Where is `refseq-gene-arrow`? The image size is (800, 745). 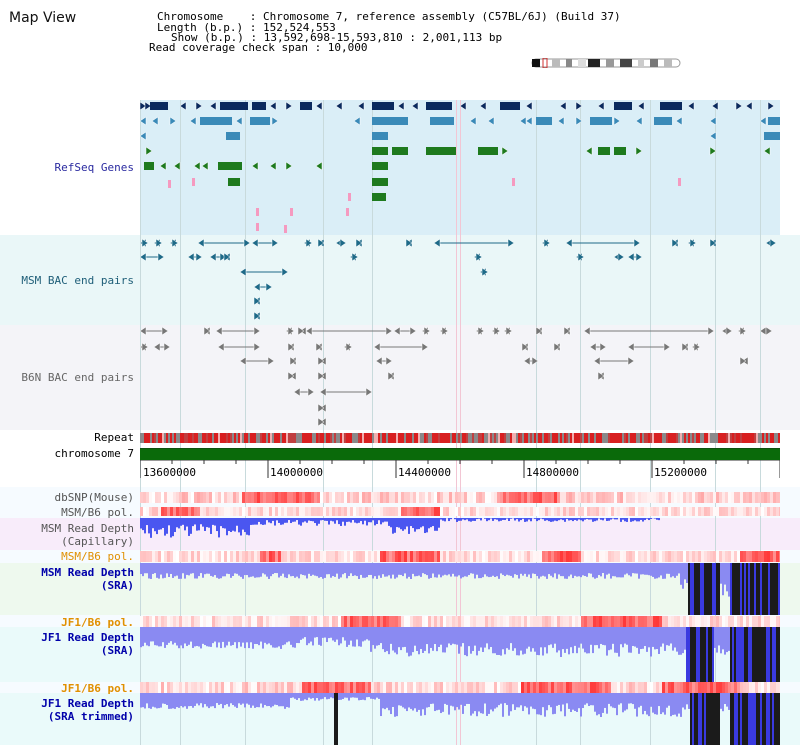 refseq-gene-arrow is located at coordinates (639, 121).